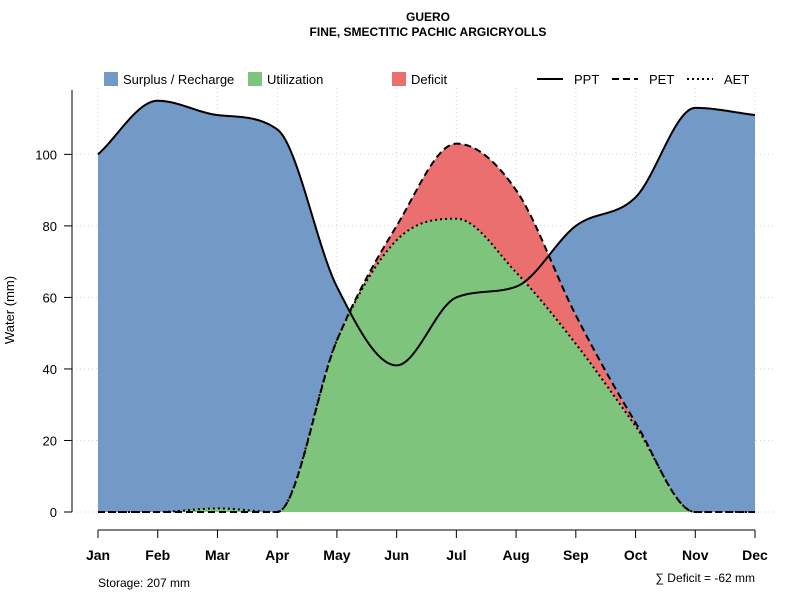  Describe the element at coordinates (661, 79) in the screenshot. I see `legend-label-pet: PET` at that location.